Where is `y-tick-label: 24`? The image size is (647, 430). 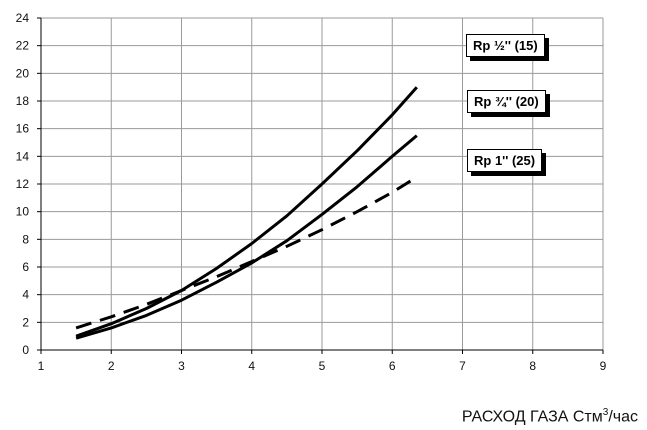
y-tick-label: 24 is located at coordinates (23, 18).